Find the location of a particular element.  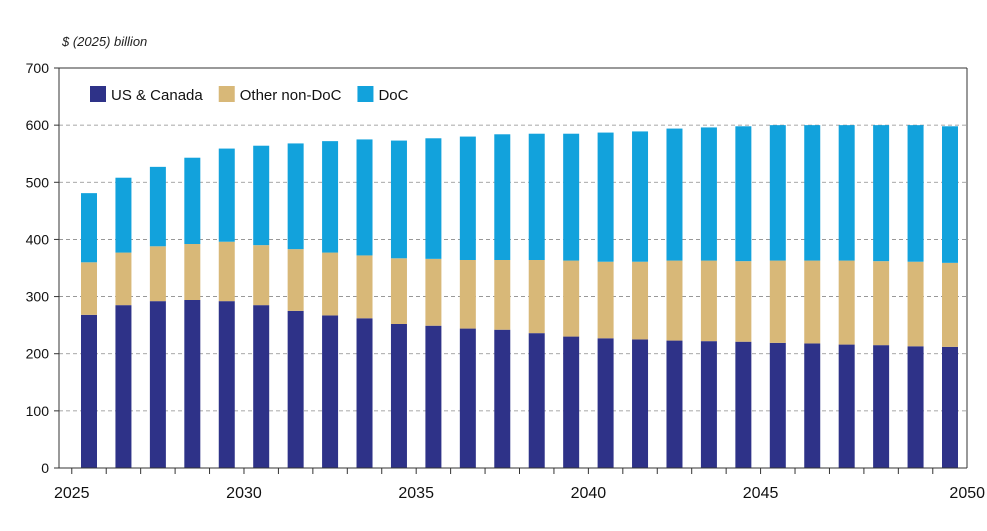

bar-other-non-doc-2036 is located at coordinates (467, 294).